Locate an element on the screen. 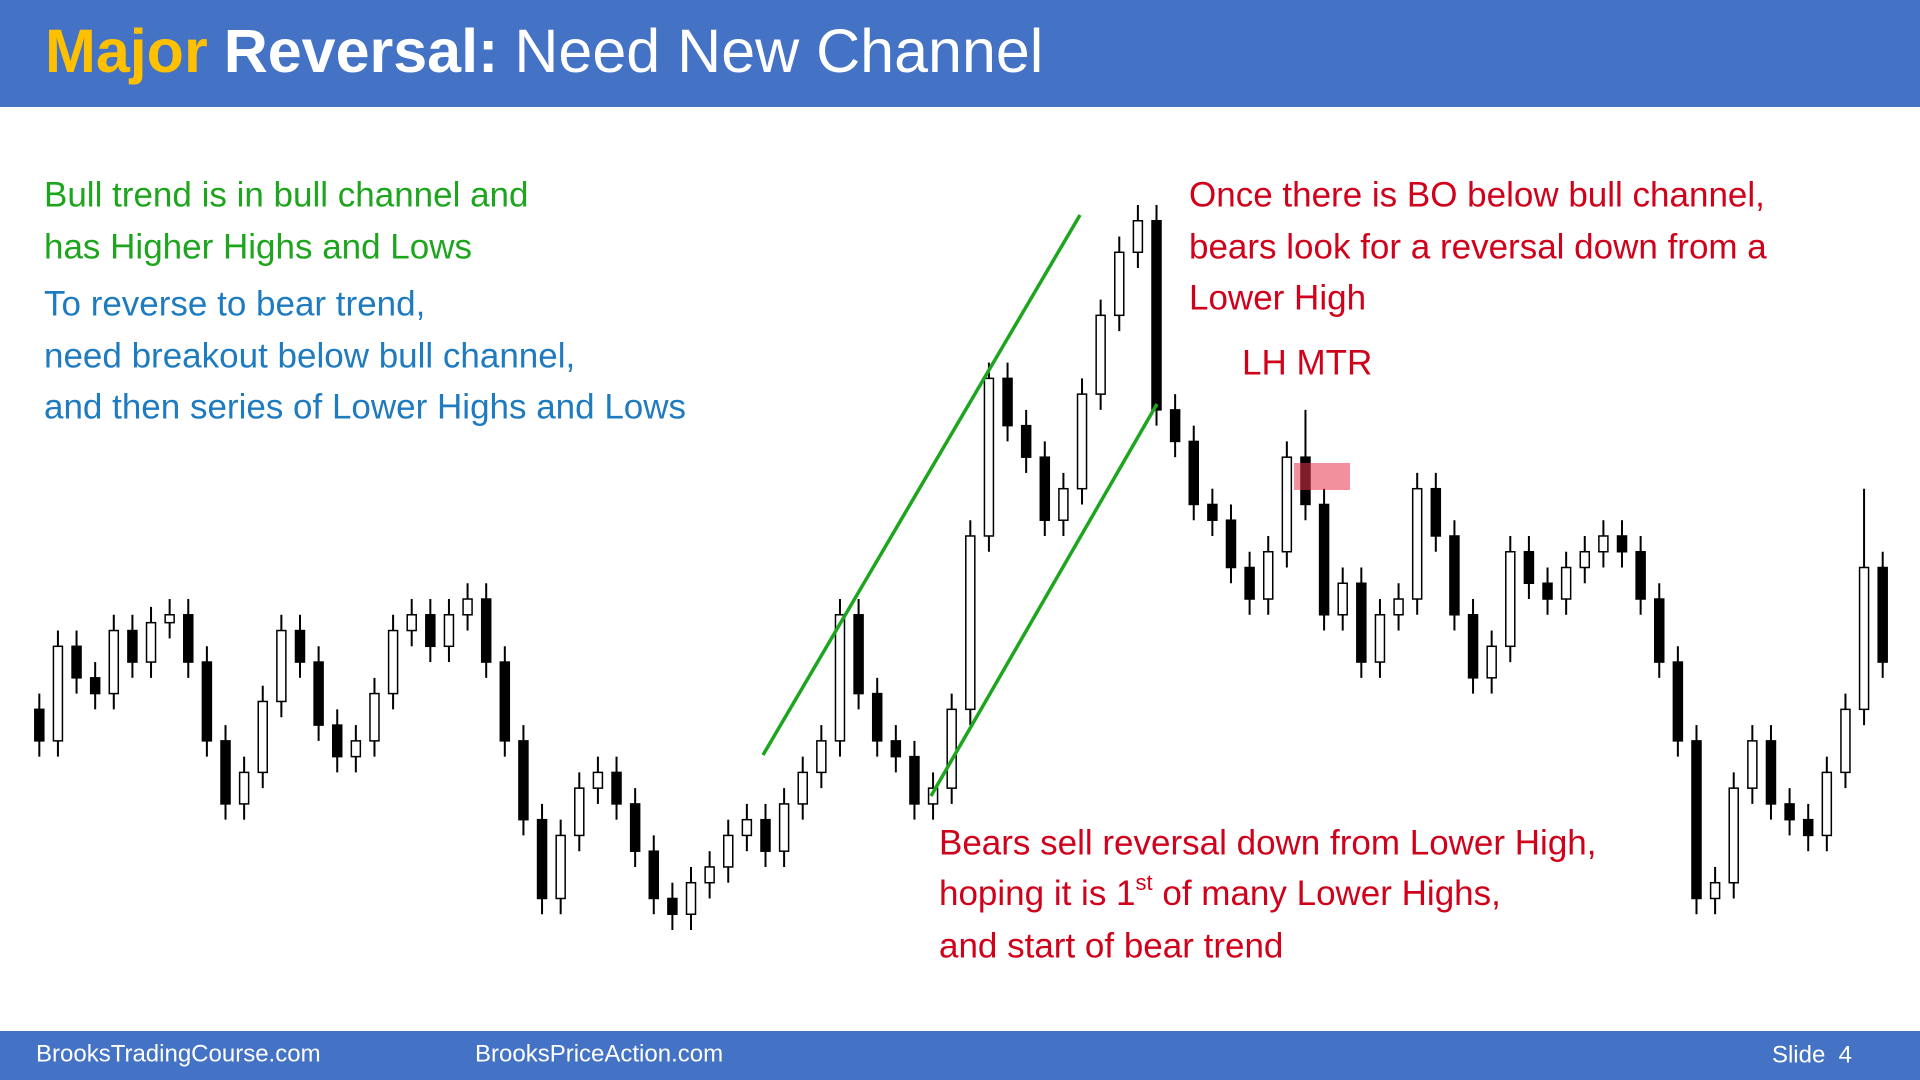 The height and width of the screenshot is (1080, 1920). text-part: of many Lower Highs, is located at coordinates (1327, 893).